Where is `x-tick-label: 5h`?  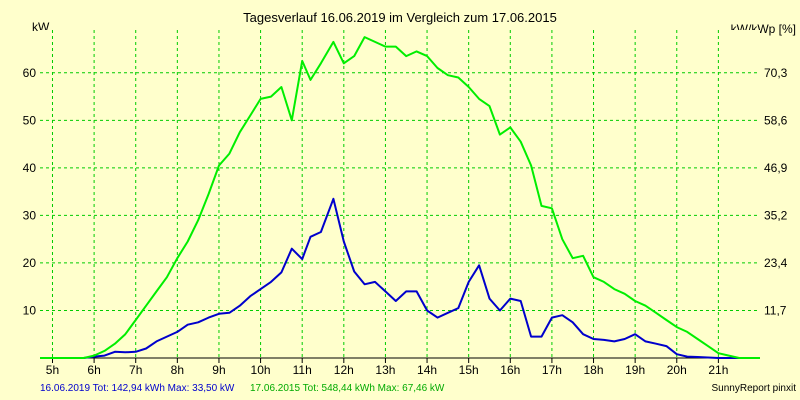 x-tick-label: 5h is located at coordinates (52, 370).